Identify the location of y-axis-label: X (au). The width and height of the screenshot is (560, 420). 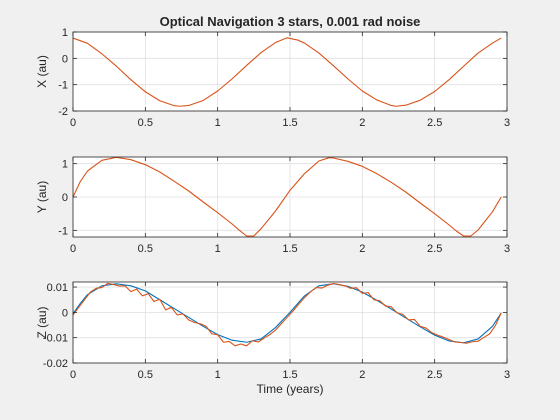
(42, 71).